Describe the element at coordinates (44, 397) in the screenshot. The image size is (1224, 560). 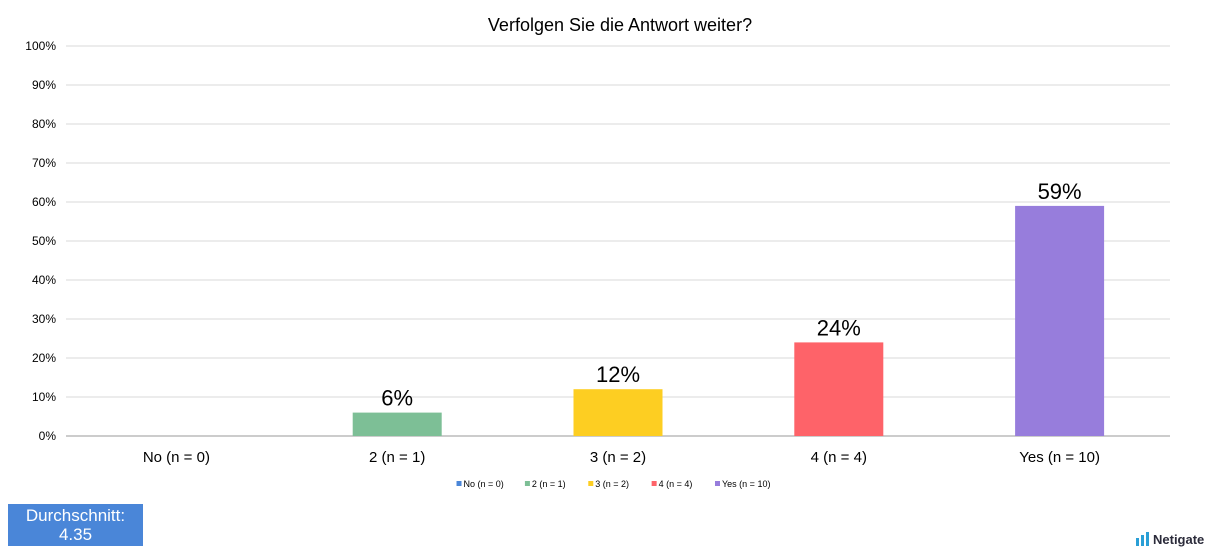
I see `y-tick-label: 10%` at that location.